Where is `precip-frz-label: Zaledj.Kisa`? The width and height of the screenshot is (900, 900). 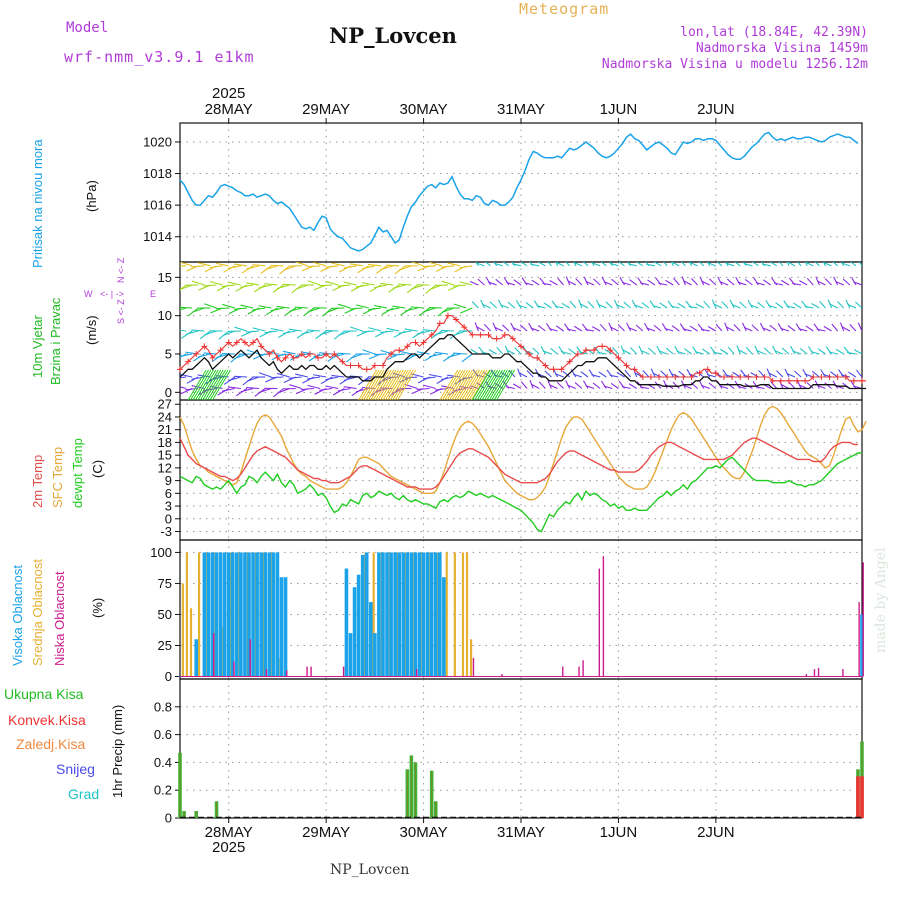
precip-frz-label: Zaledj.Kisa is located at coordinates (51, 744).